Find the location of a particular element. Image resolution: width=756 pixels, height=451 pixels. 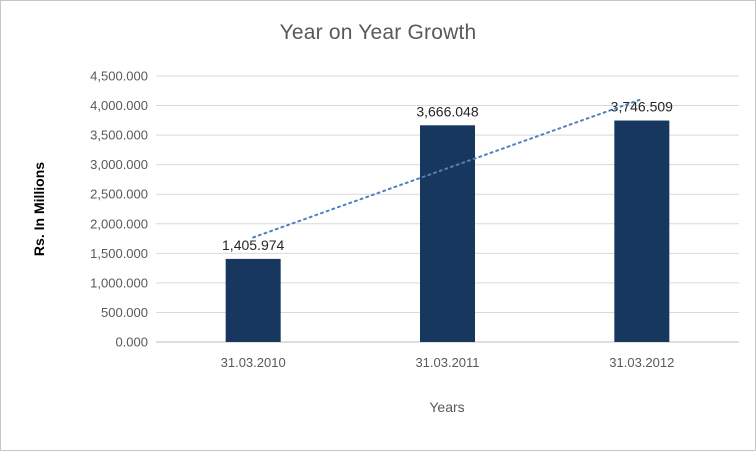

y-tick-label: 3,000.000 is located at coordinates (119, 164).